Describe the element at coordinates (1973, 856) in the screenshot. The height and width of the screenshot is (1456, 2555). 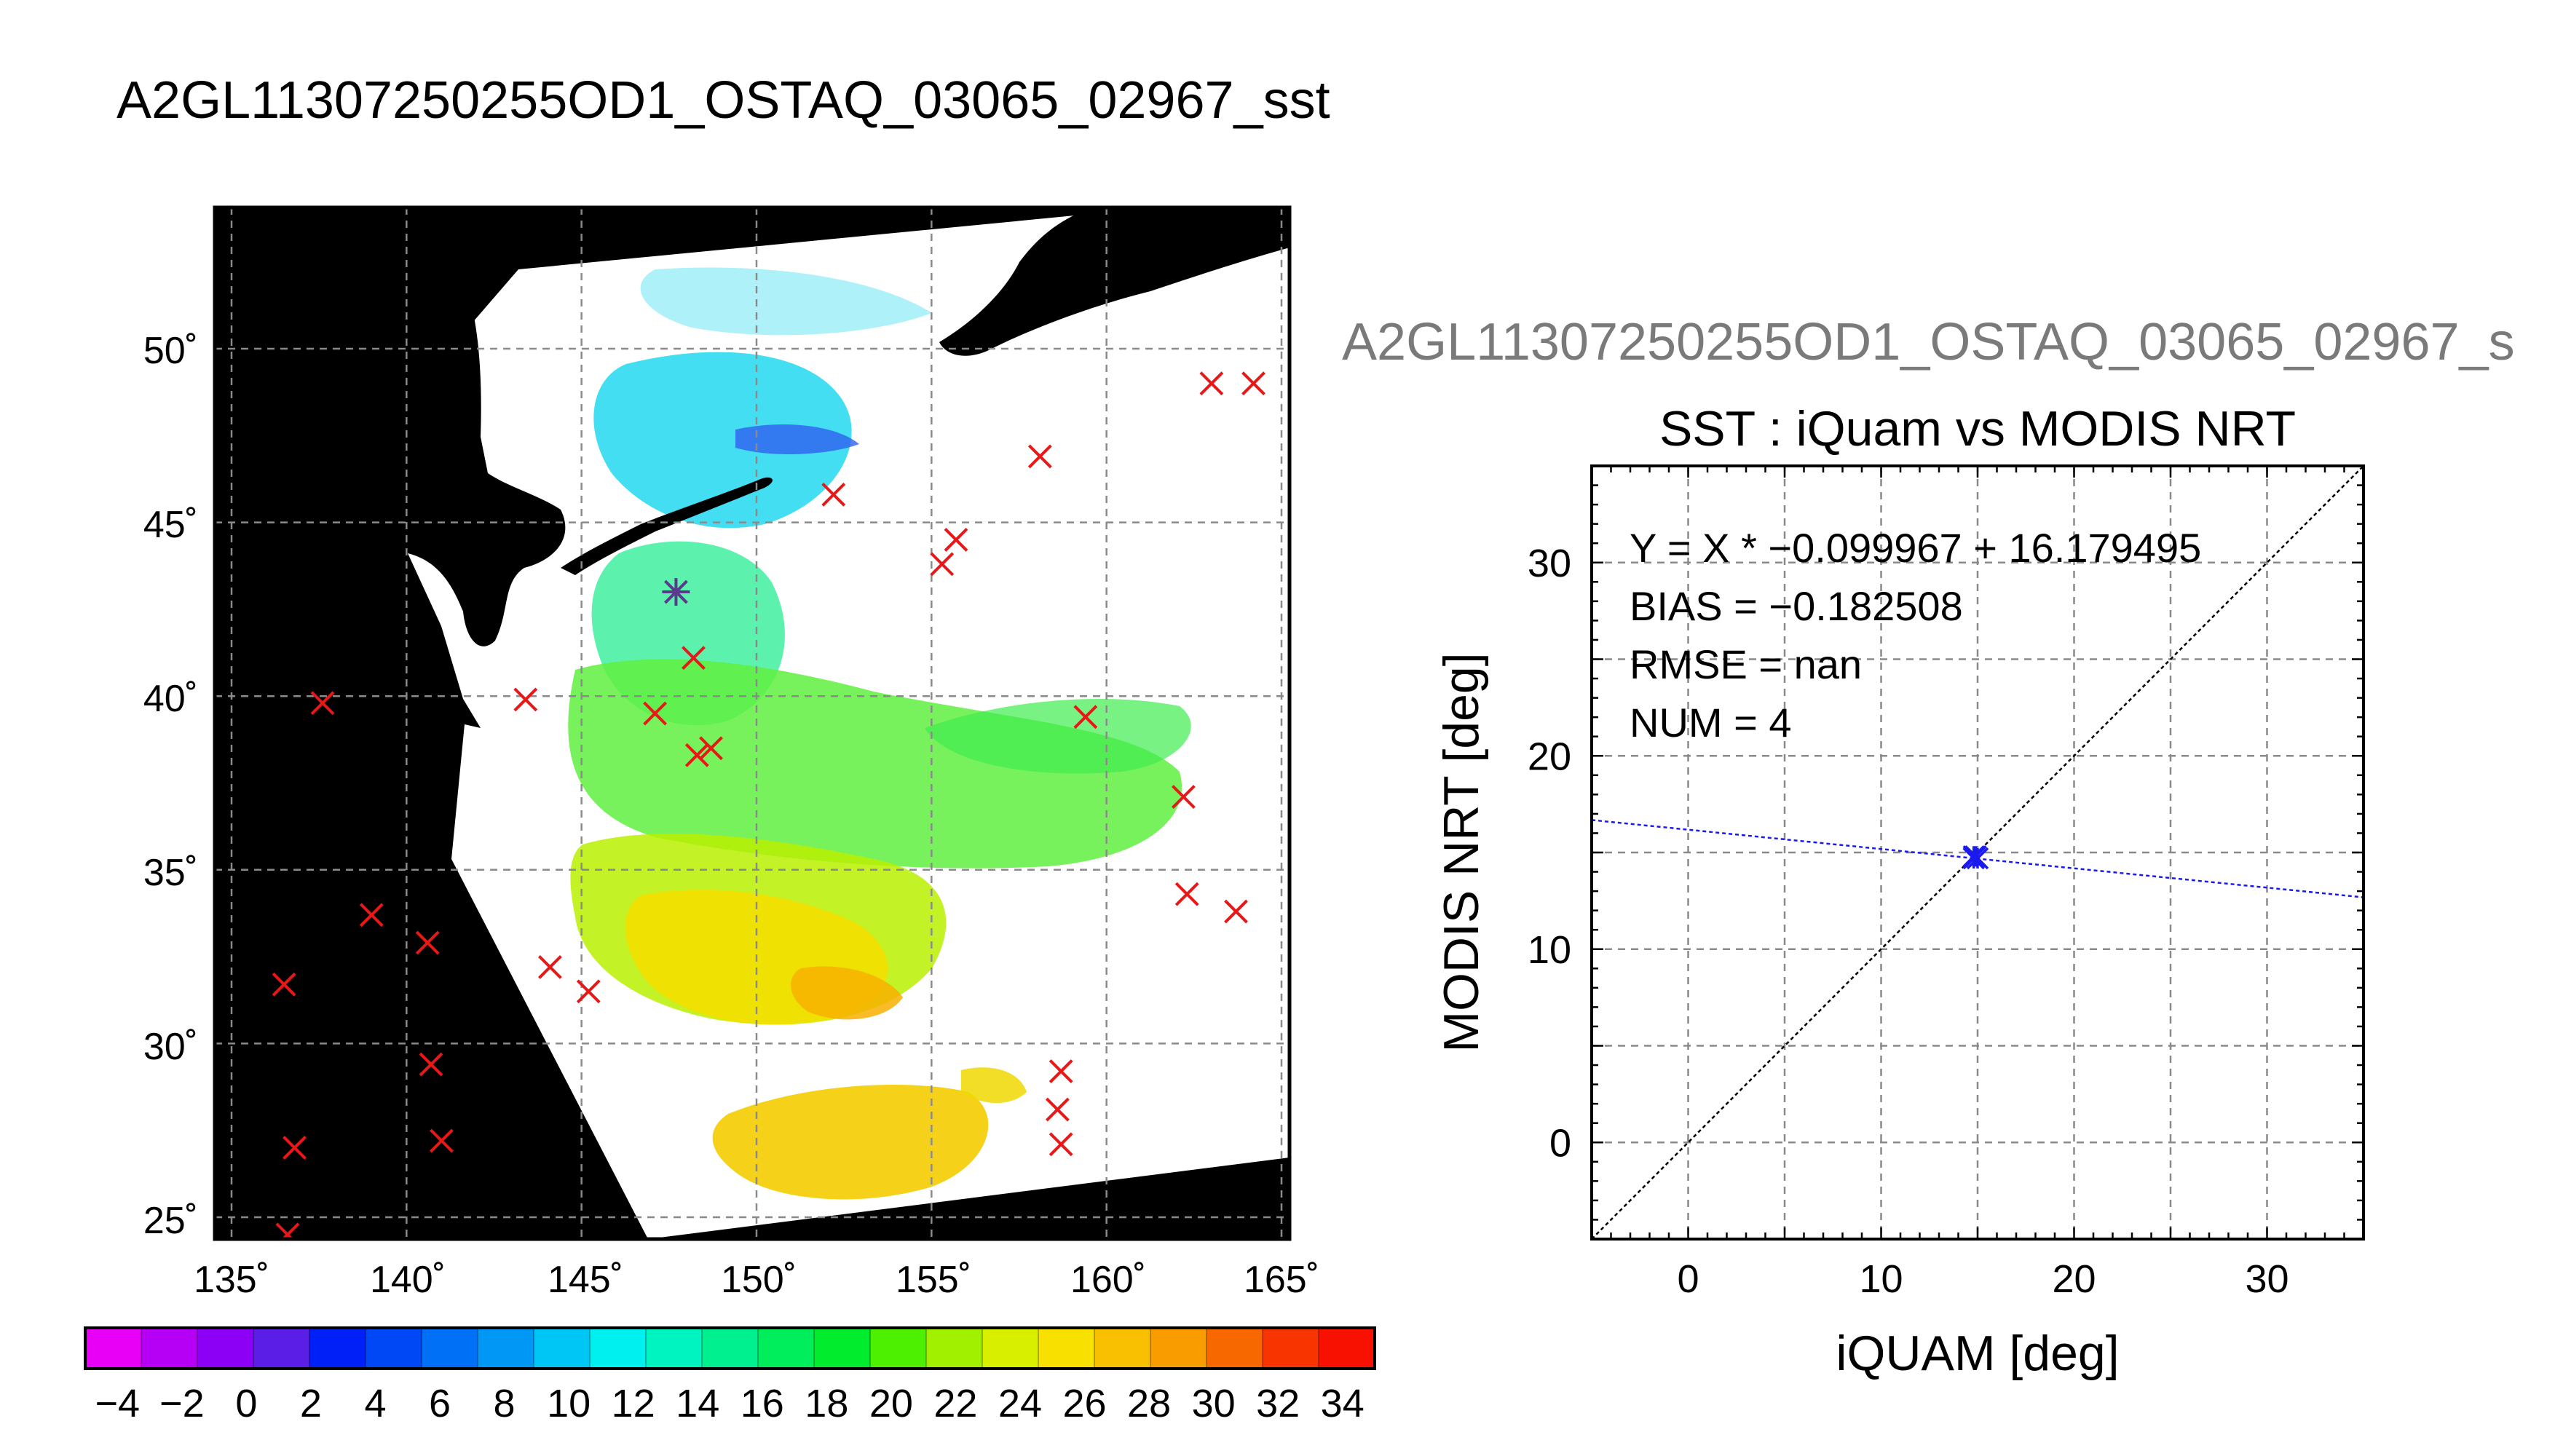
I see `scatter-point` at that location.